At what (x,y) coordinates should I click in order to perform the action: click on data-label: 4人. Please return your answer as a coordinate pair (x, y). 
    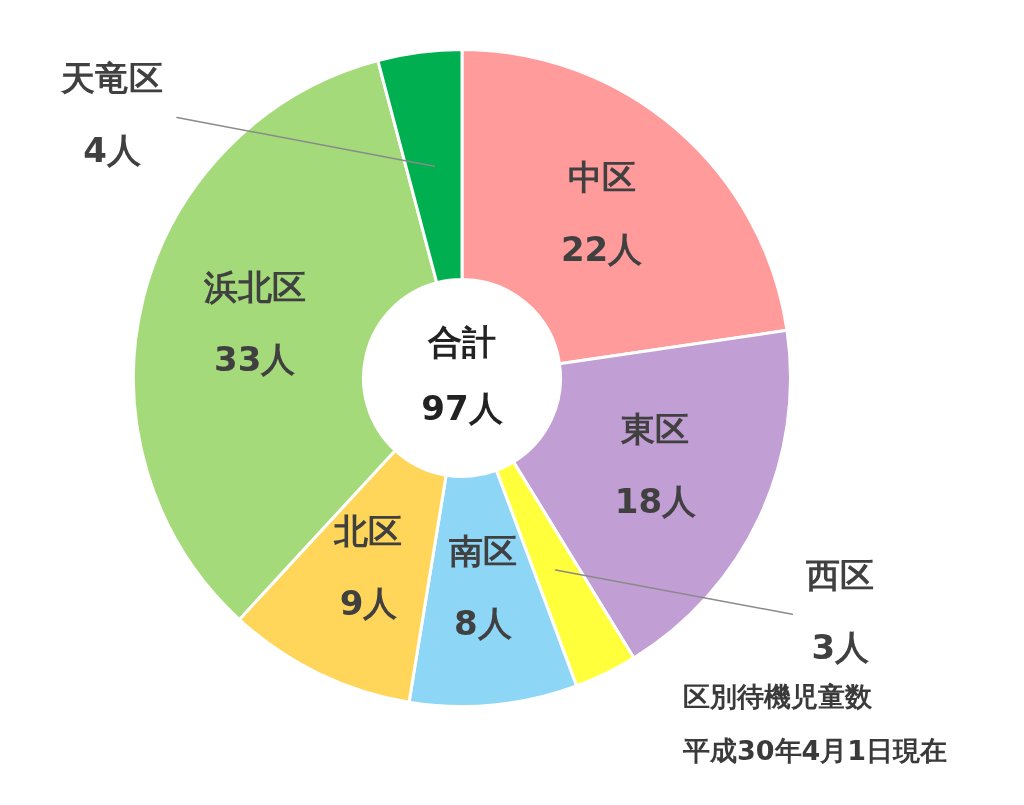
    Looking at the image, I should click on (112, 150).